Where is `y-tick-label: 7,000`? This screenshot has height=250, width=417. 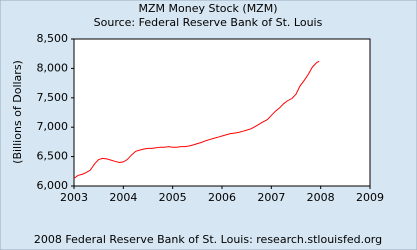 y-tick-label: 7,000 is located at coordinates (53, 126).